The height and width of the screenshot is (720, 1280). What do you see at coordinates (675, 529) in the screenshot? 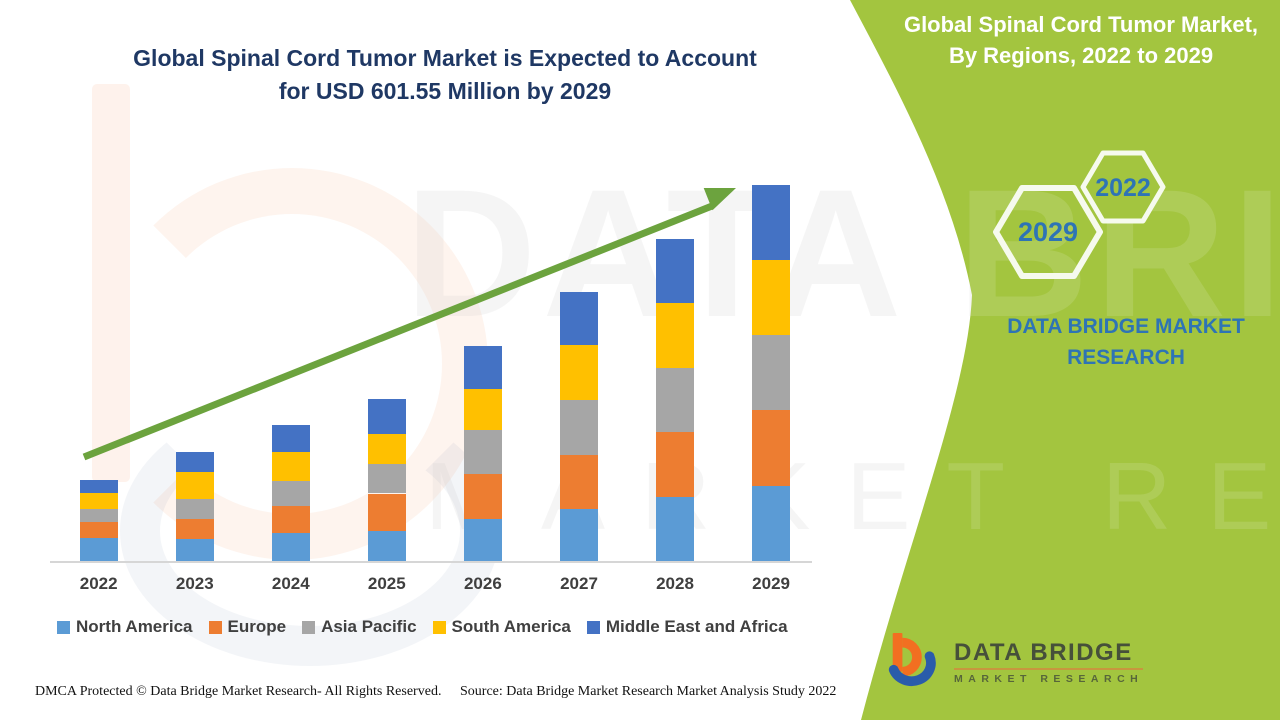
I see `bar-segment-north-america-2028` at bounding box center [675, 529].